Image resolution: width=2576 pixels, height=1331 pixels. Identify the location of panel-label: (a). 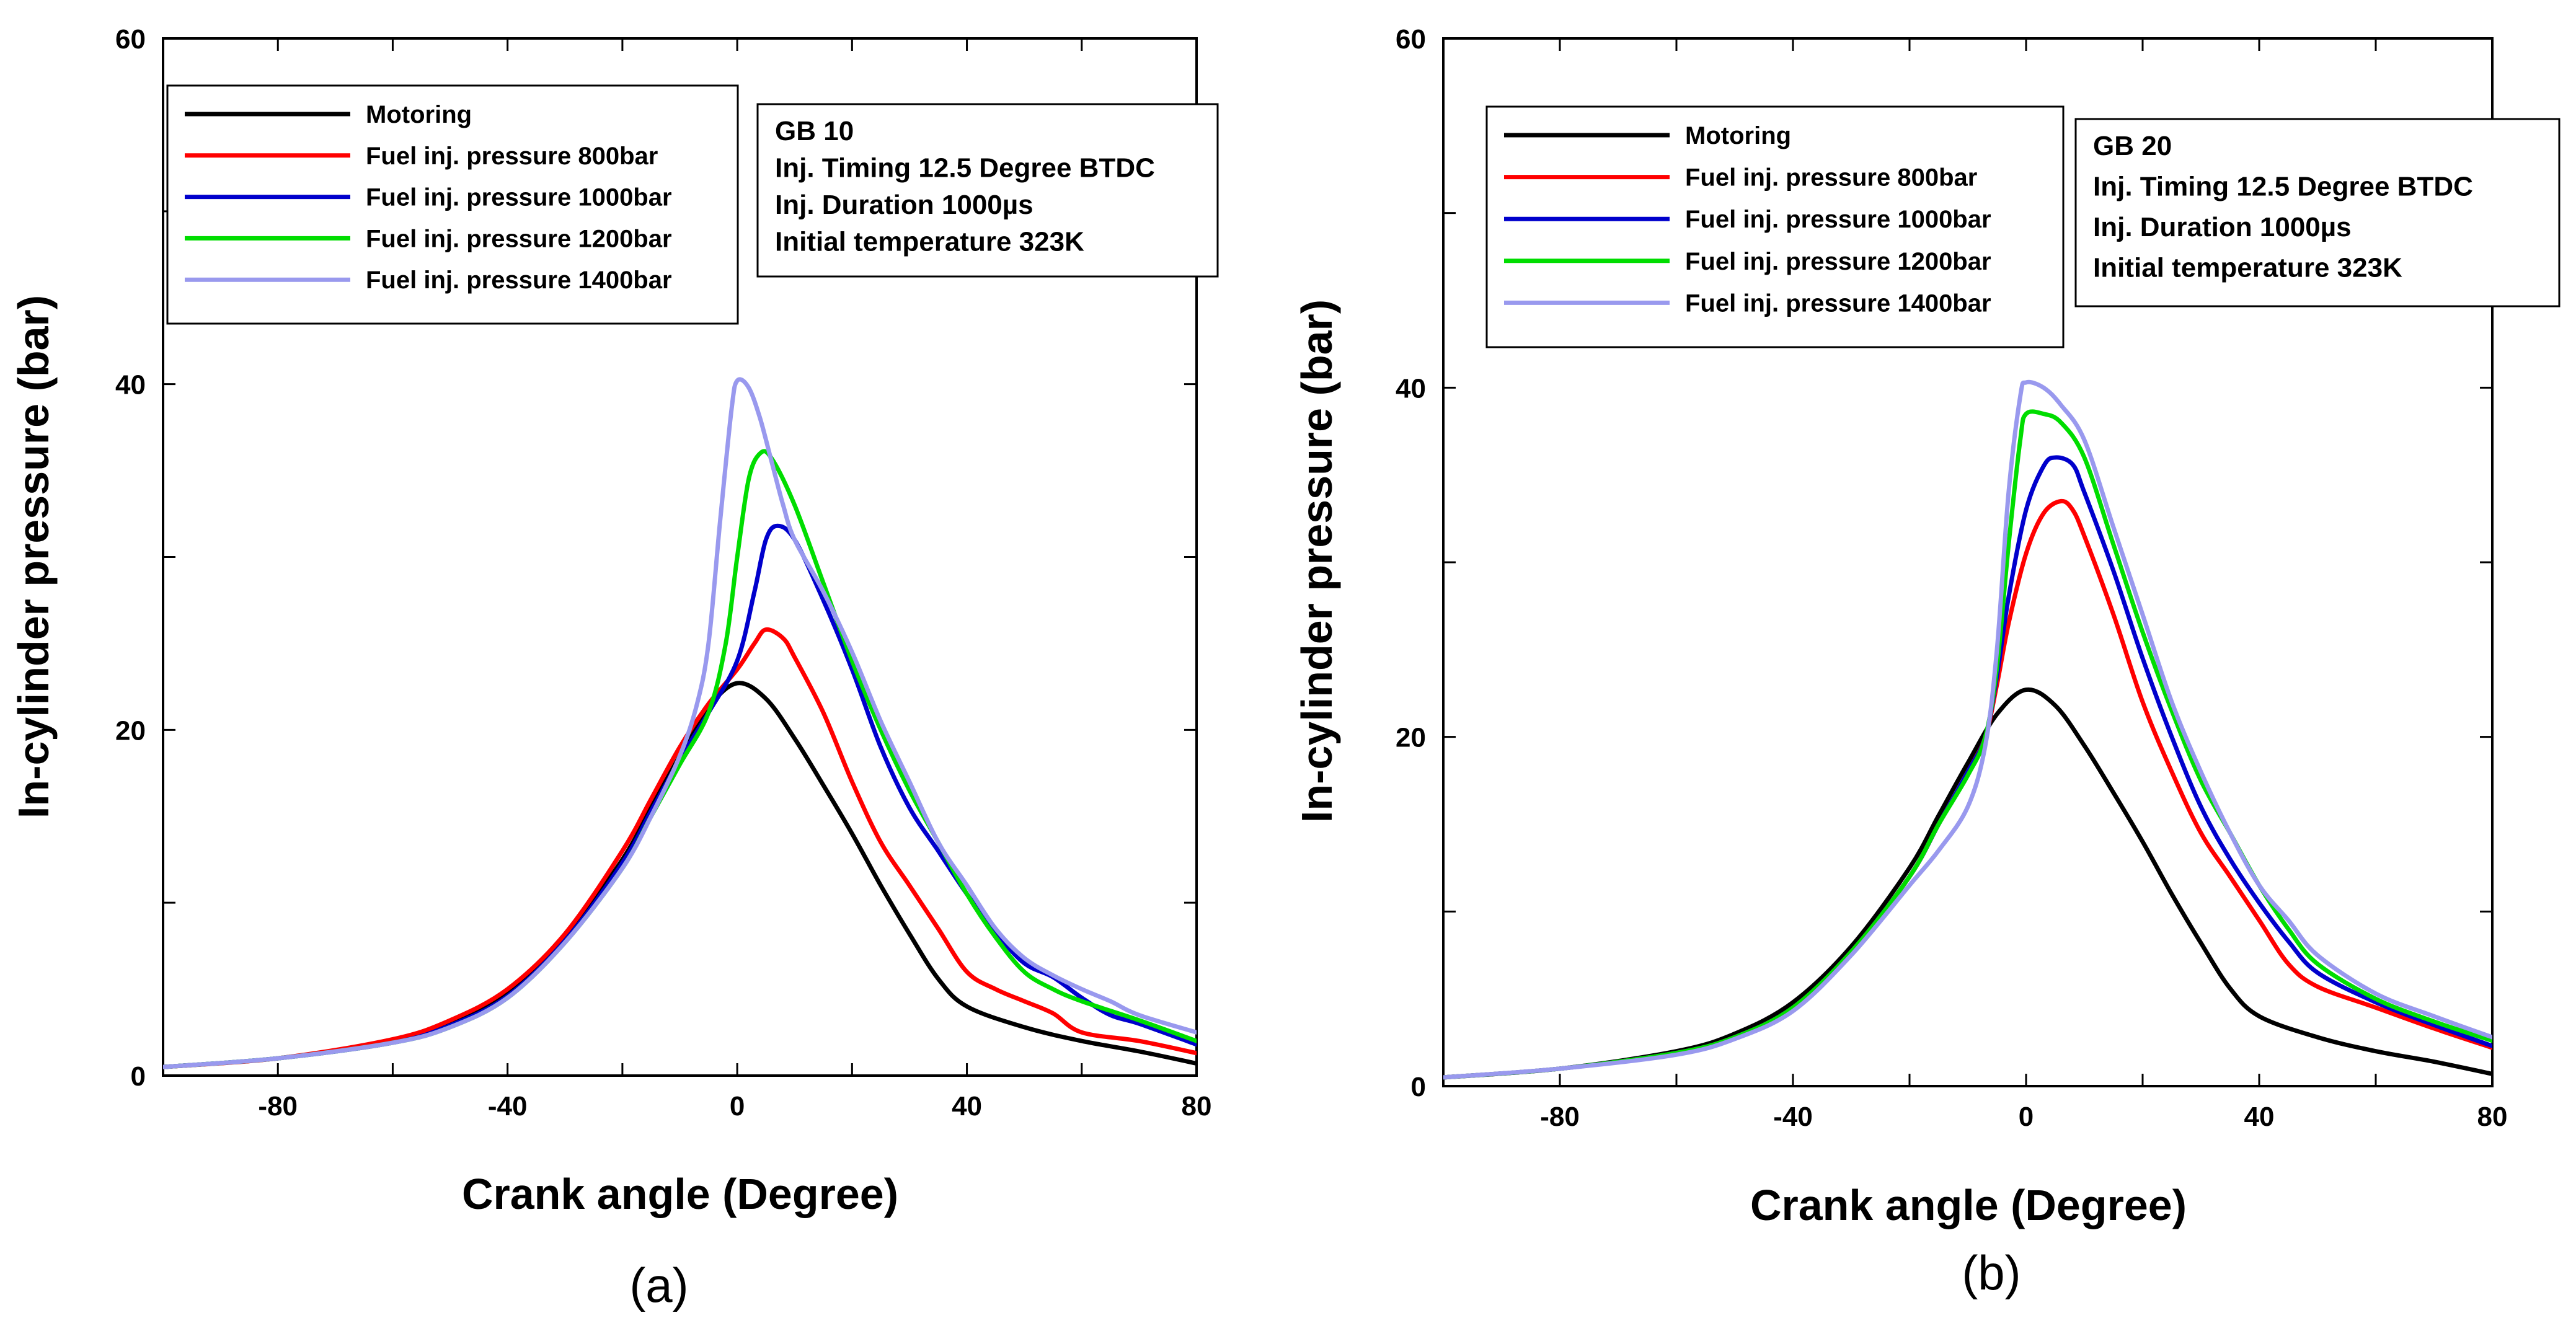
(658, 1285).